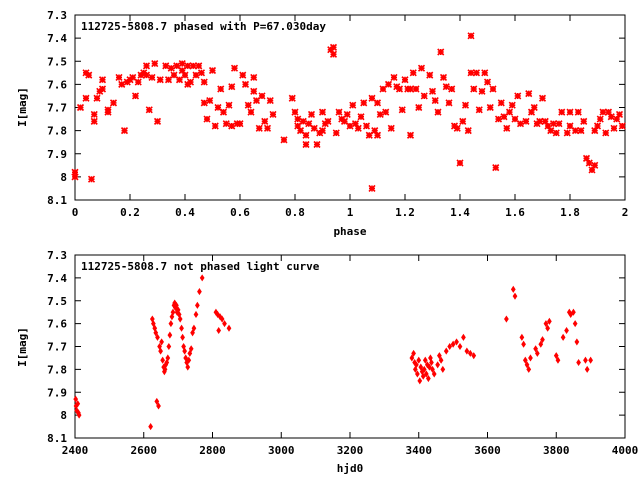  Describe the element at coordinates (63, 415) in the screenshot. I see `bottom-y-tick-label: 8` at that location.